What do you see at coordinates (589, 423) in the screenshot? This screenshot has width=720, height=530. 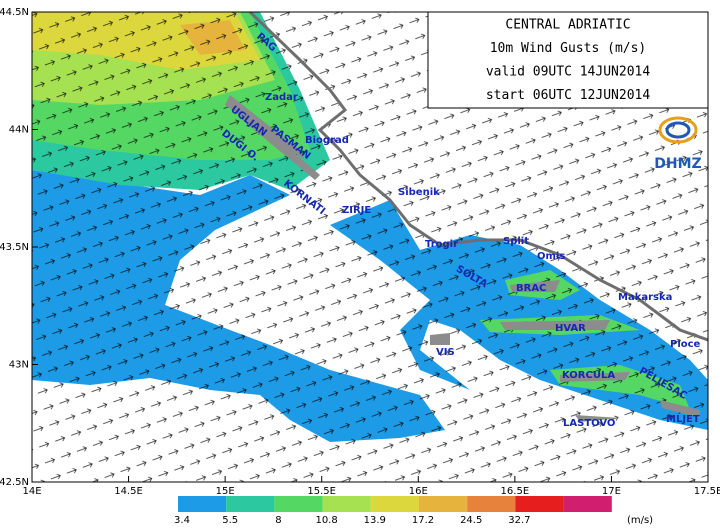 I see `place-label: LASTOVO` at bounding box center [589, 423].